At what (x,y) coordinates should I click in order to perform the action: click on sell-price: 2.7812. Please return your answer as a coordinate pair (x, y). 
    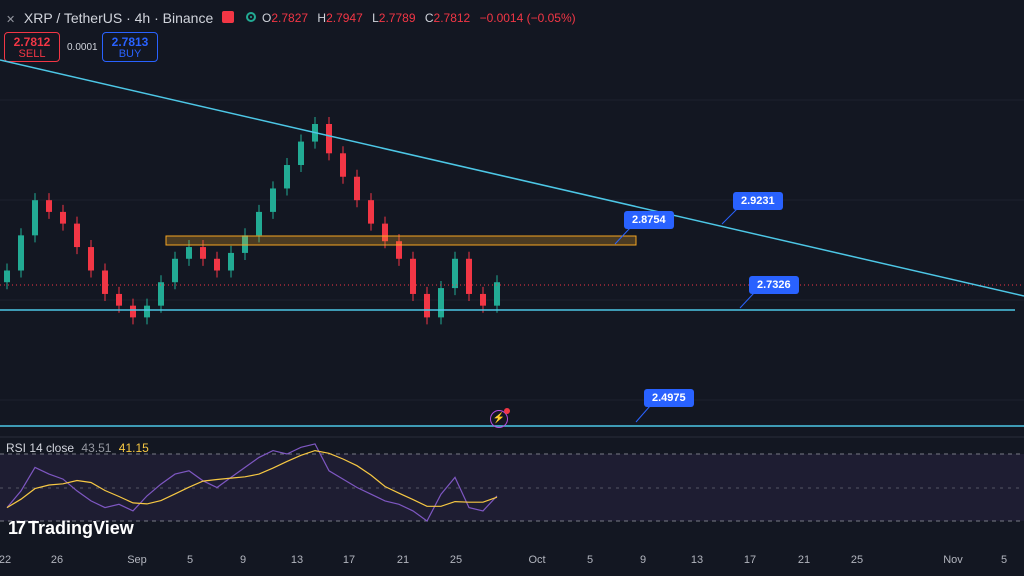
    Looking at the image, I should click on (32, 42).